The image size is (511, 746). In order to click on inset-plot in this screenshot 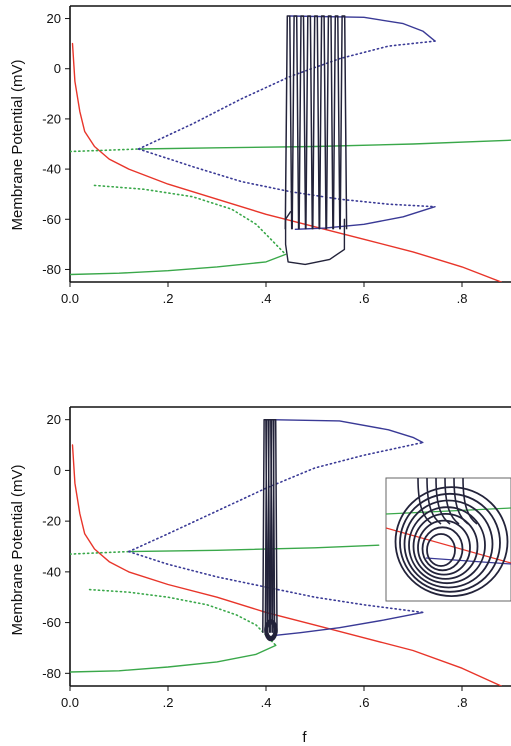, I will do `click(448, 537)`.